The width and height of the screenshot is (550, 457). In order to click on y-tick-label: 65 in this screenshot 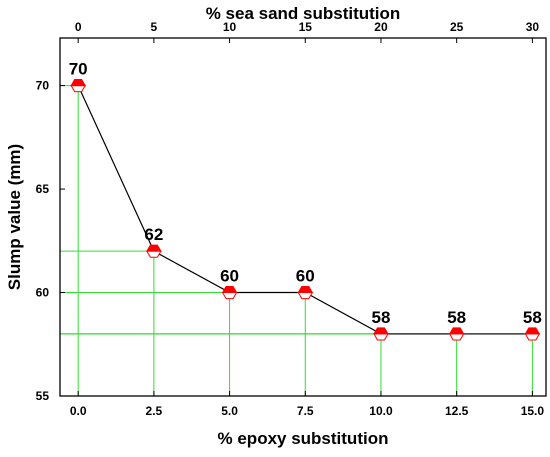, I will do `click(43, 189)`.